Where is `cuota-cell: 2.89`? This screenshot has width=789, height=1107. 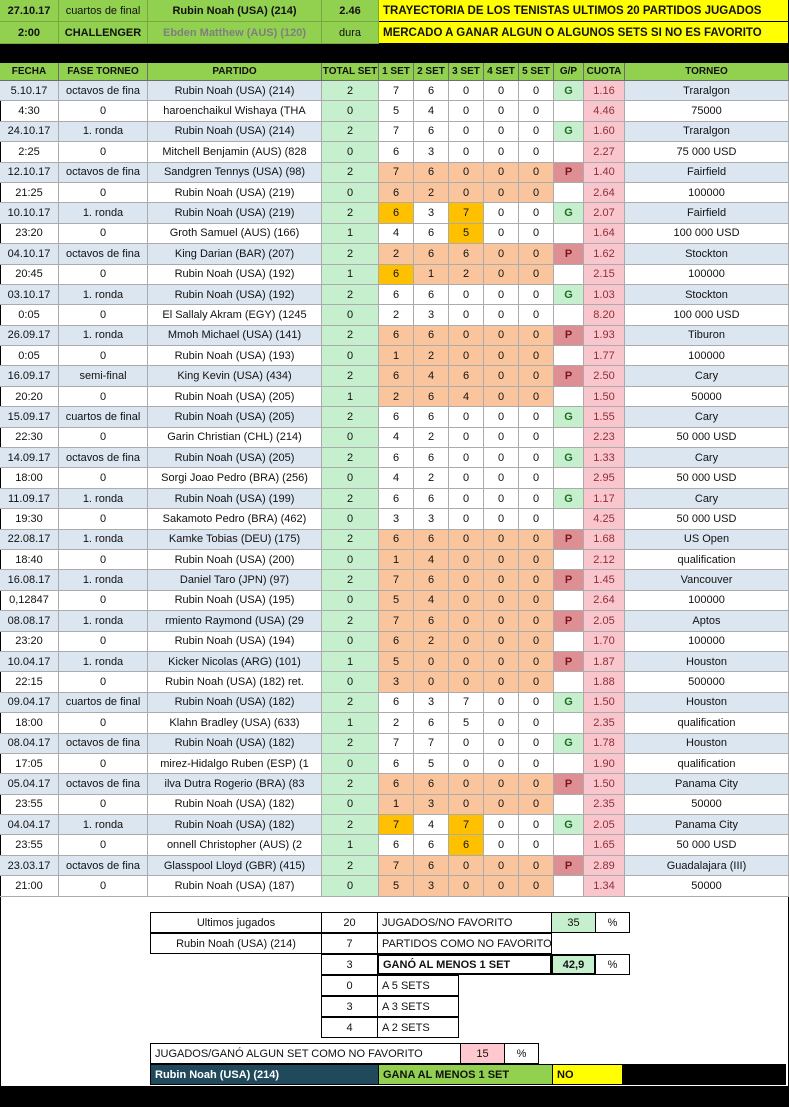
cuota-cell: 2.89 is located at coordinates (604, 866).